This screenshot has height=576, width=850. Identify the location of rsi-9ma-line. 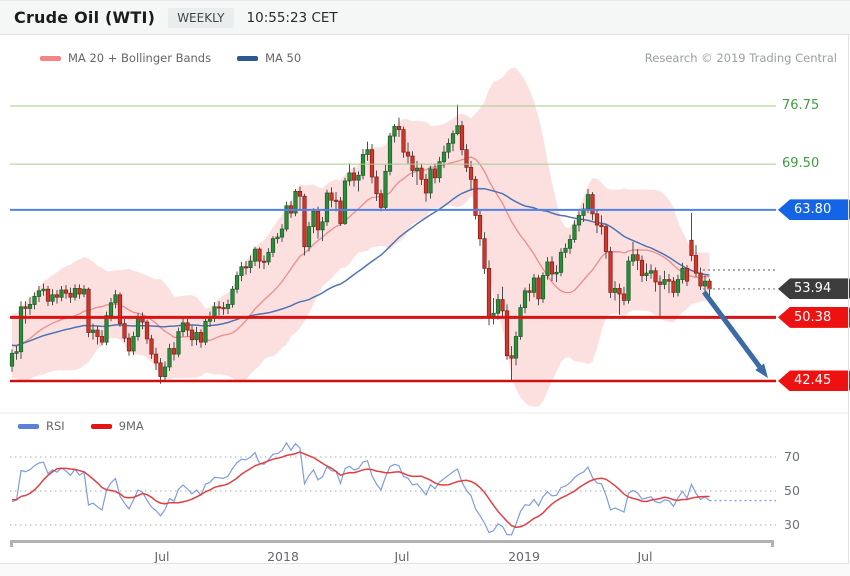
(360, 490).